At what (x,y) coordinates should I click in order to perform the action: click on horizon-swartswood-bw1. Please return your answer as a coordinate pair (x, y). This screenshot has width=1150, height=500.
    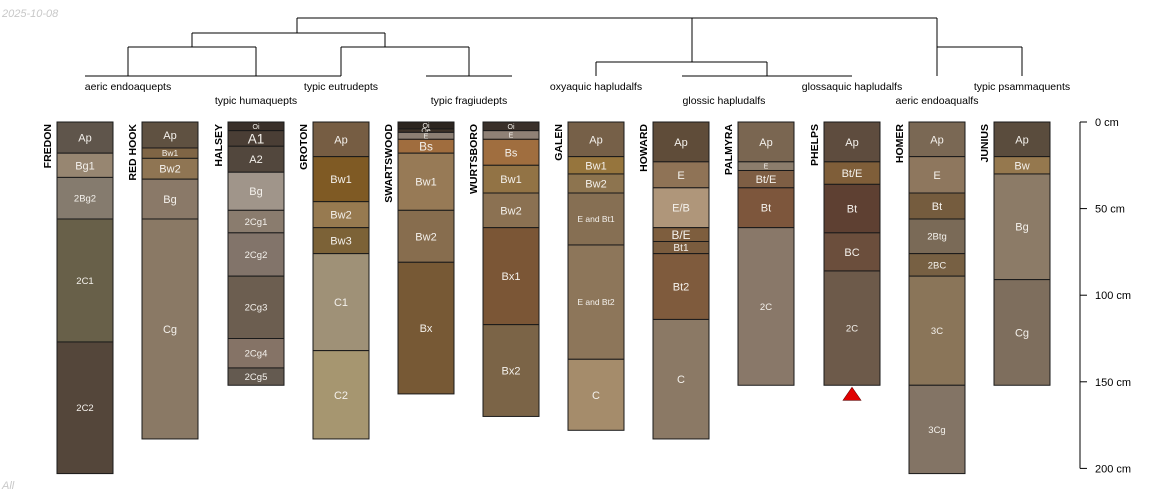
    Looking at the image, I should click on (426, 181).